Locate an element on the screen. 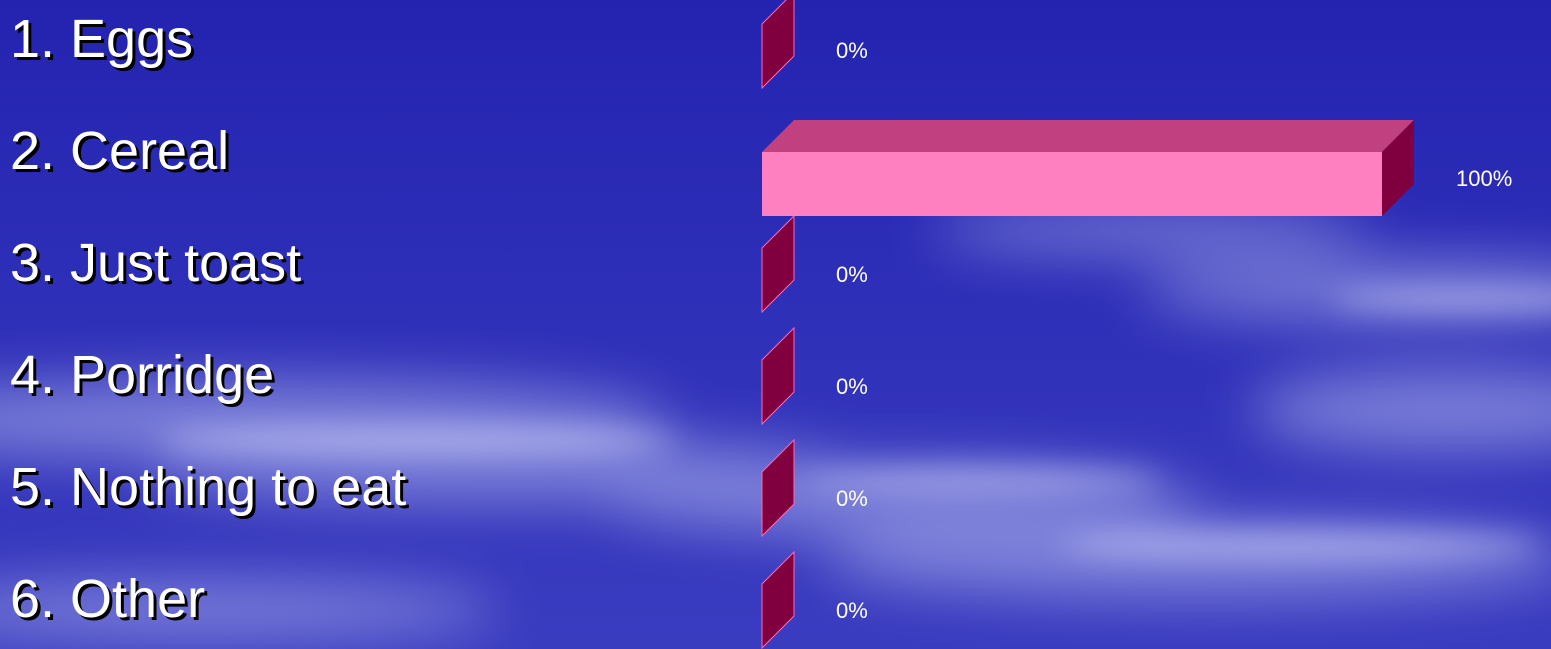 This screenshot has width=1551, height=649. option-nothing-to-eat: 5. Nothing to eat is located at coordinates (208, 487).